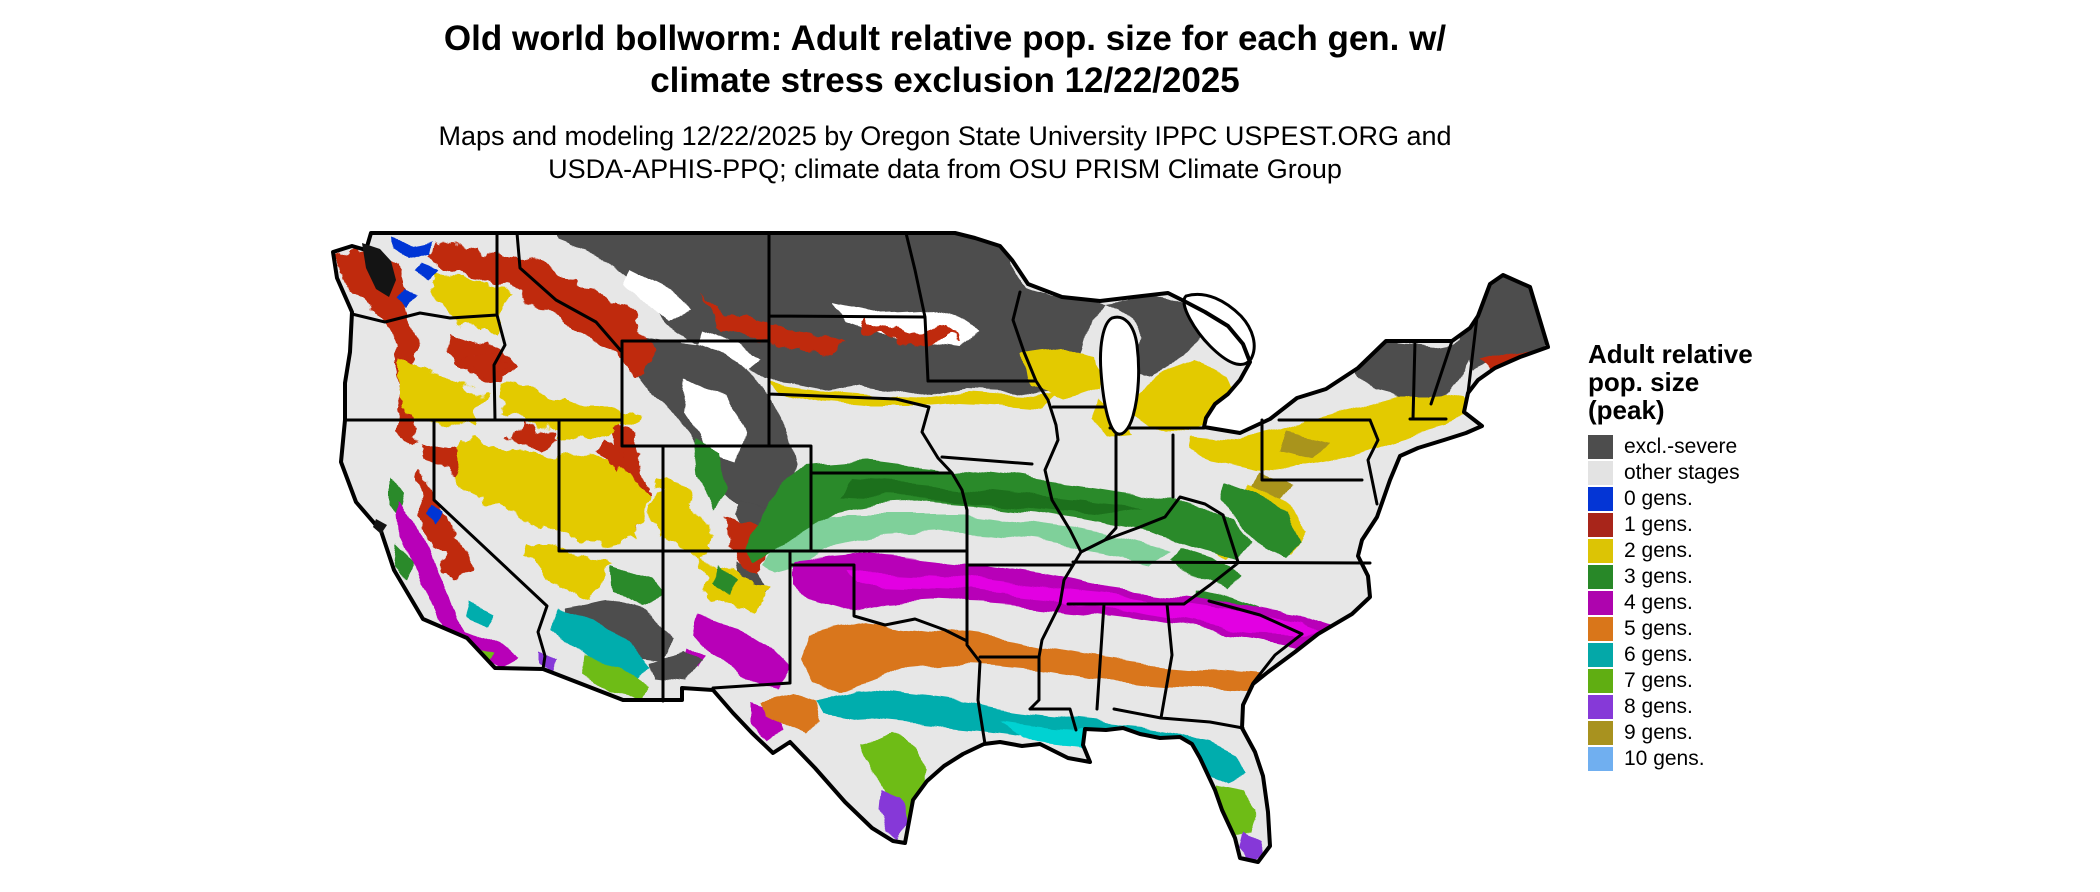 The height and width of the screenshot is (892, 2100). Describe the element at coordinates (1600, 446) in the screenshot. I see `legend-swatch-excl` at that location.